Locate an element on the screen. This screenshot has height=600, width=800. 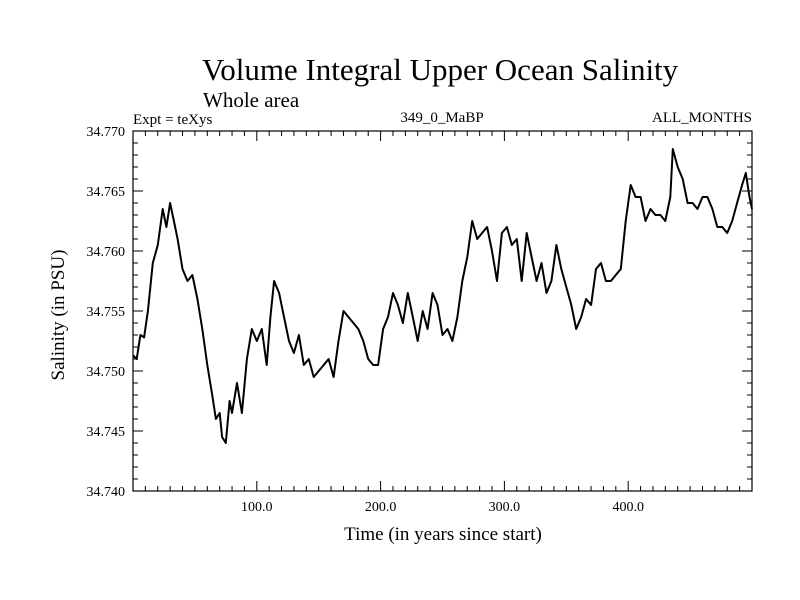
y-tick-label: 34.765 is located at coordinates (106, 192).